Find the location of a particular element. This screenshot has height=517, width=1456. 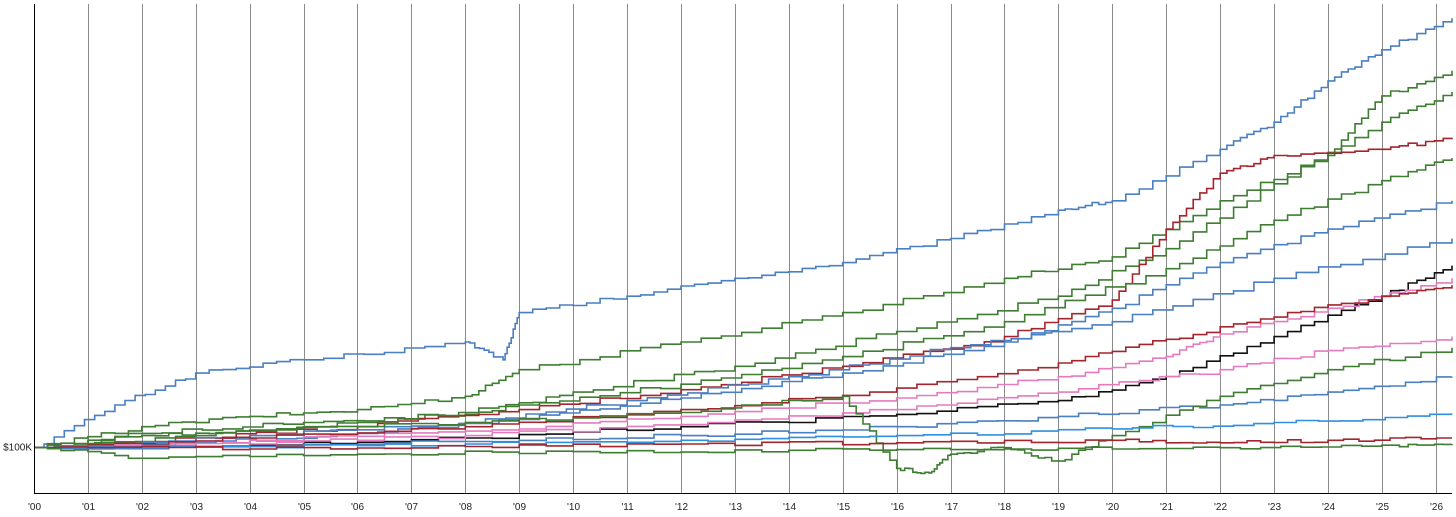

x-tick-label: '23 is located at coordinates (1274, 507).